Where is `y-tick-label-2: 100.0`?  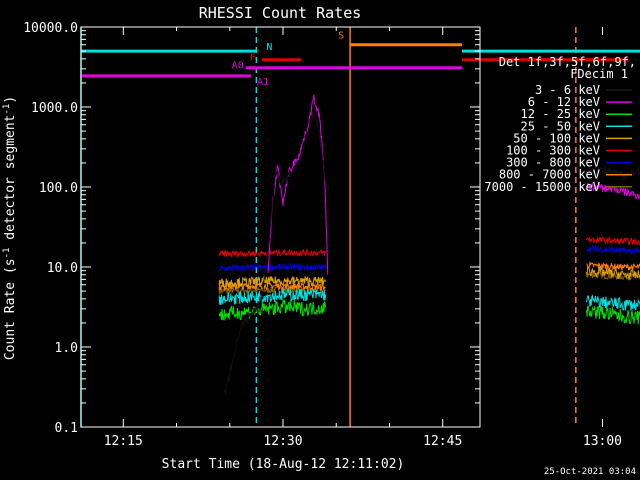 y-tick-label-2: 100.0 is located at coordinates (58, 188).